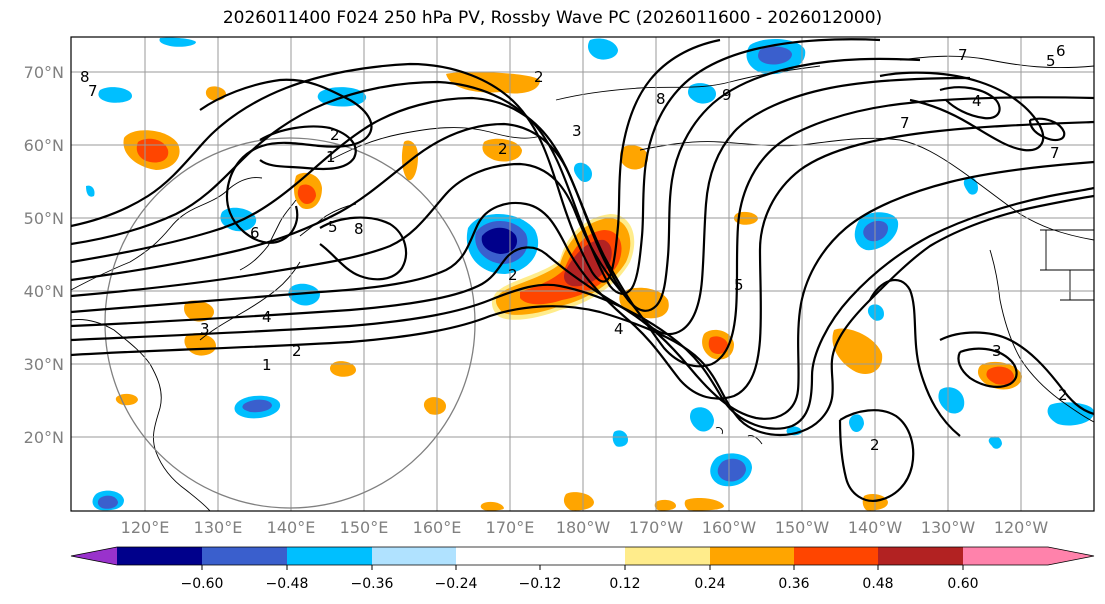  I want to click on colorbar-extend-high, so click(1028, 556).